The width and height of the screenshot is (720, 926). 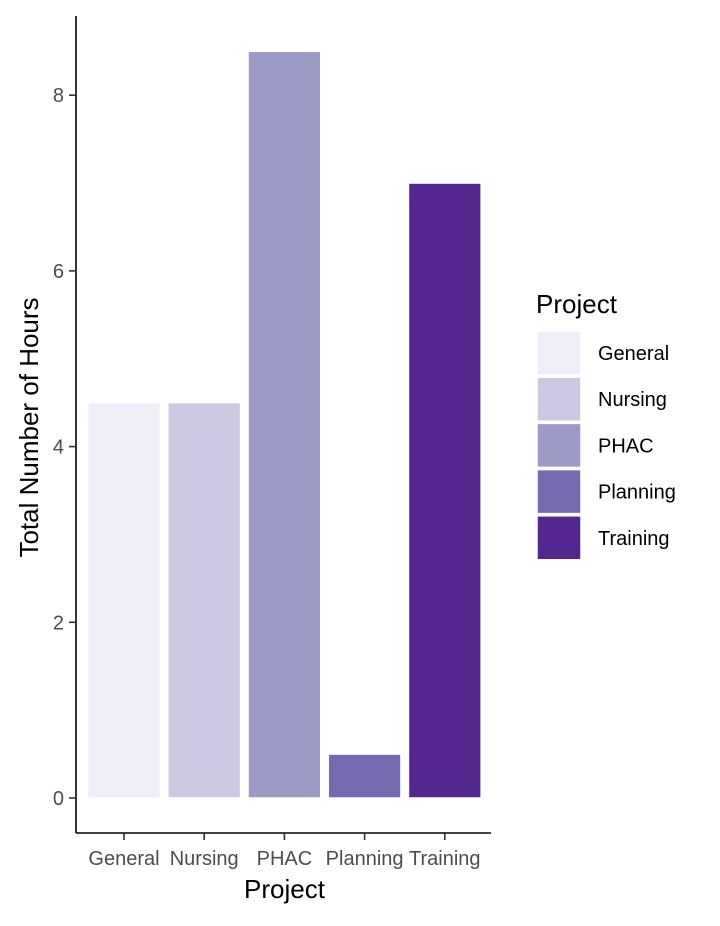 What do you see at coordinates (445, 859) in the screenshot?
I see `x-tick-label: Training` at bounding box center [445, 859].